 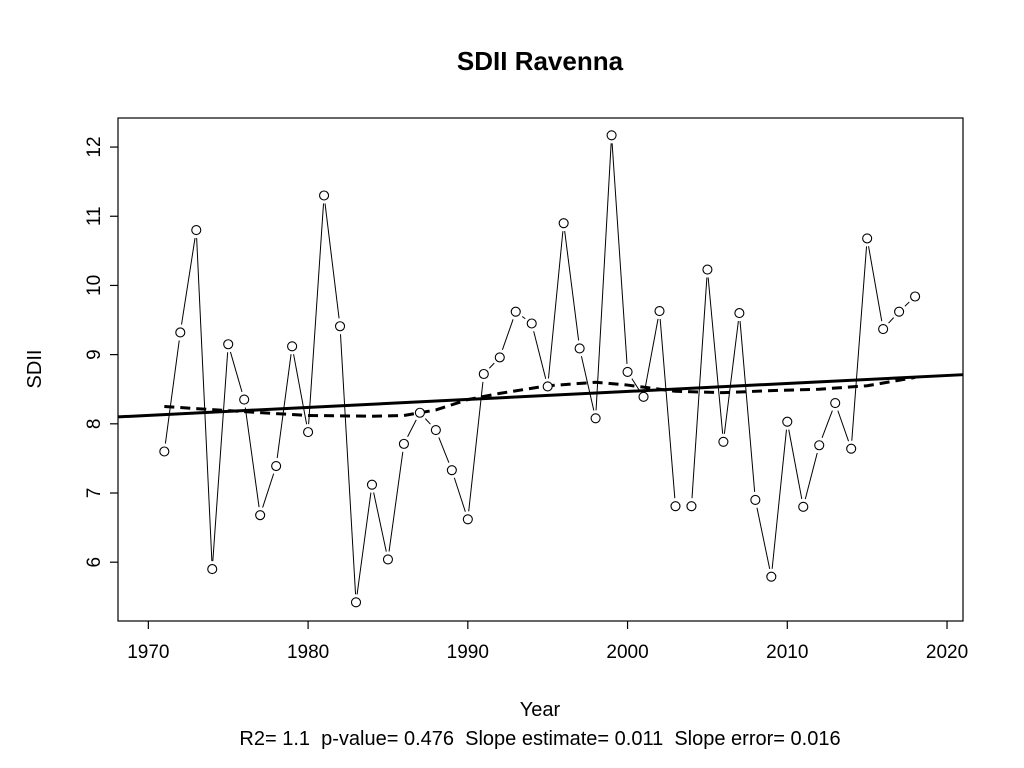 What do you see at coordinates (35, 369) in the screenshot?
I see `y-axis-label: SDII` at bounding box center [35, 369].